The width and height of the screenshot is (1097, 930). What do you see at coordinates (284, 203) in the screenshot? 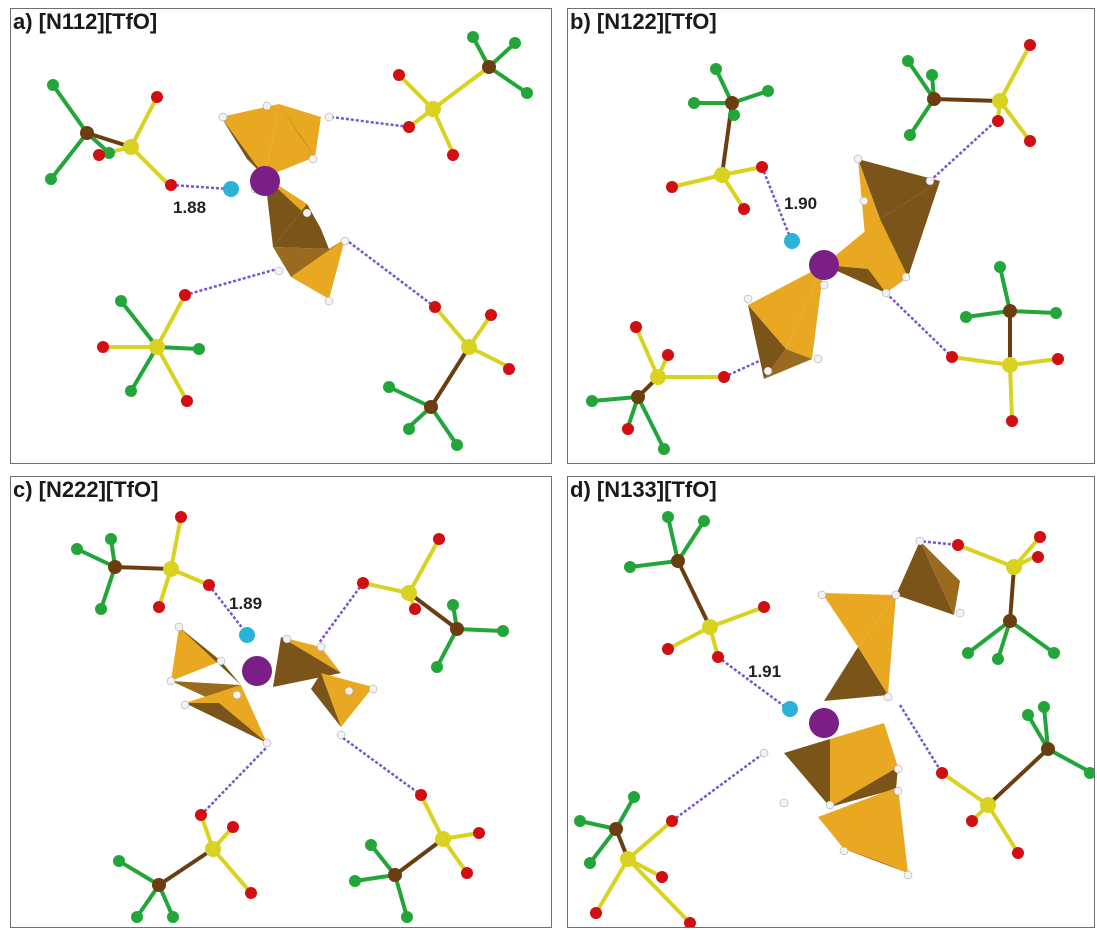
I see `cation-a` at bounding box center [284, 203].